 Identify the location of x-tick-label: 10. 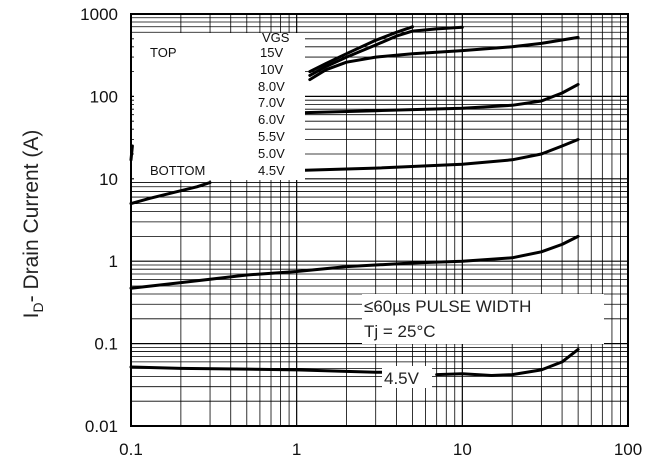
(462, 449).